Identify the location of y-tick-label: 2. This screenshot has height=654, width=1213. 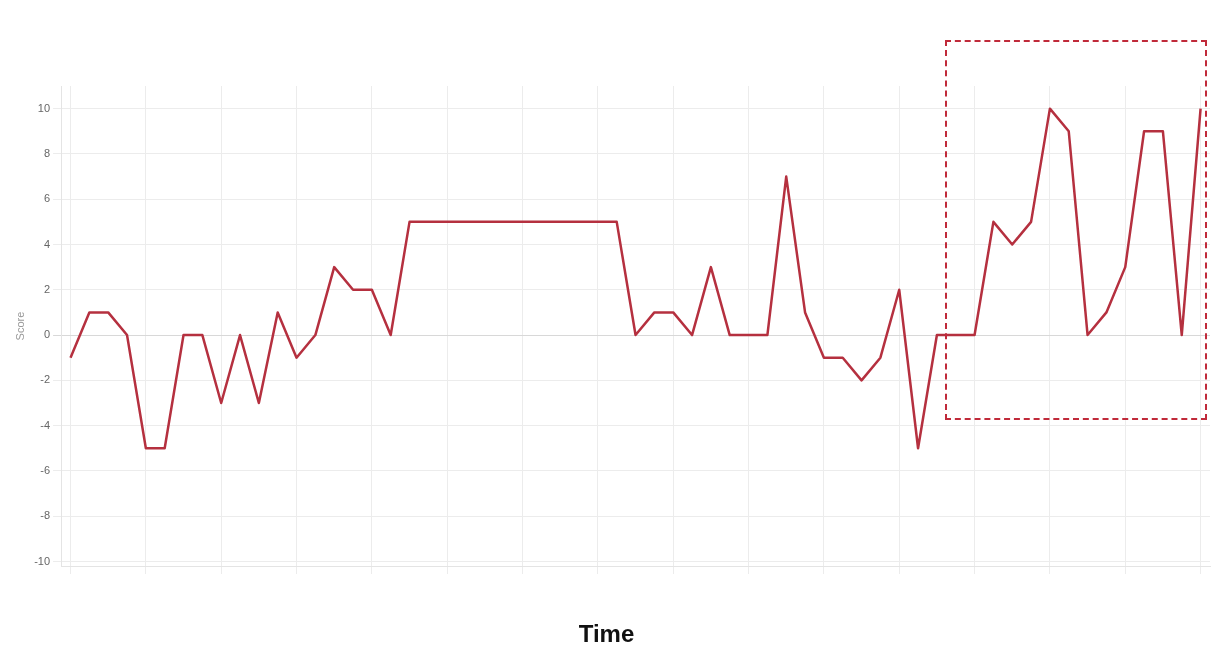
(47, 288).